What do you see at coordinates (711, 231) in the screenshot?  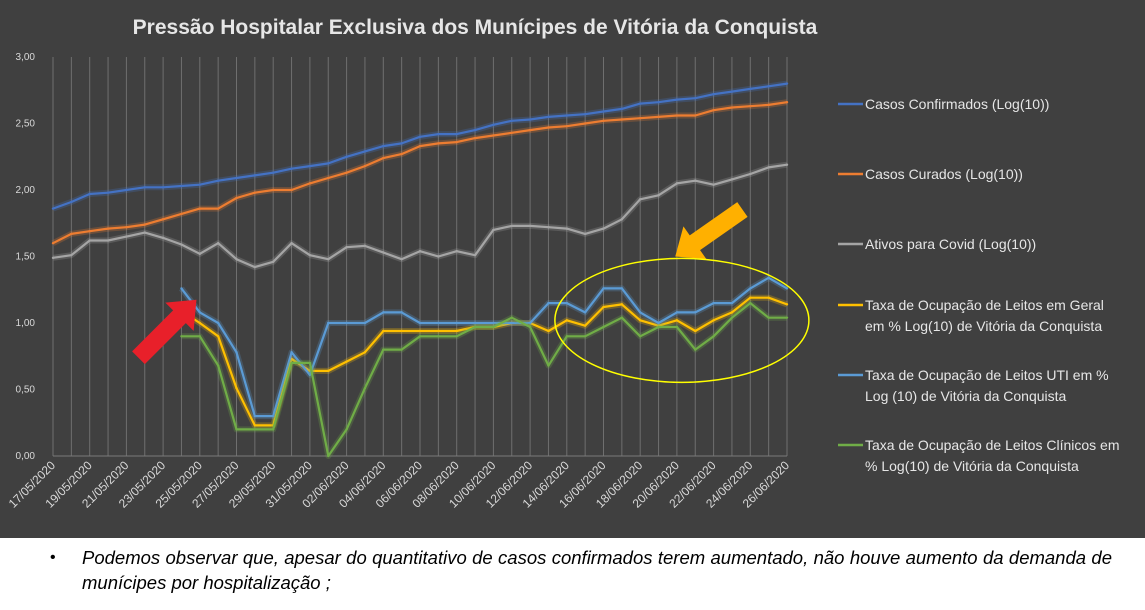 I see `orange-arrow` at bounding box center [711, 231].